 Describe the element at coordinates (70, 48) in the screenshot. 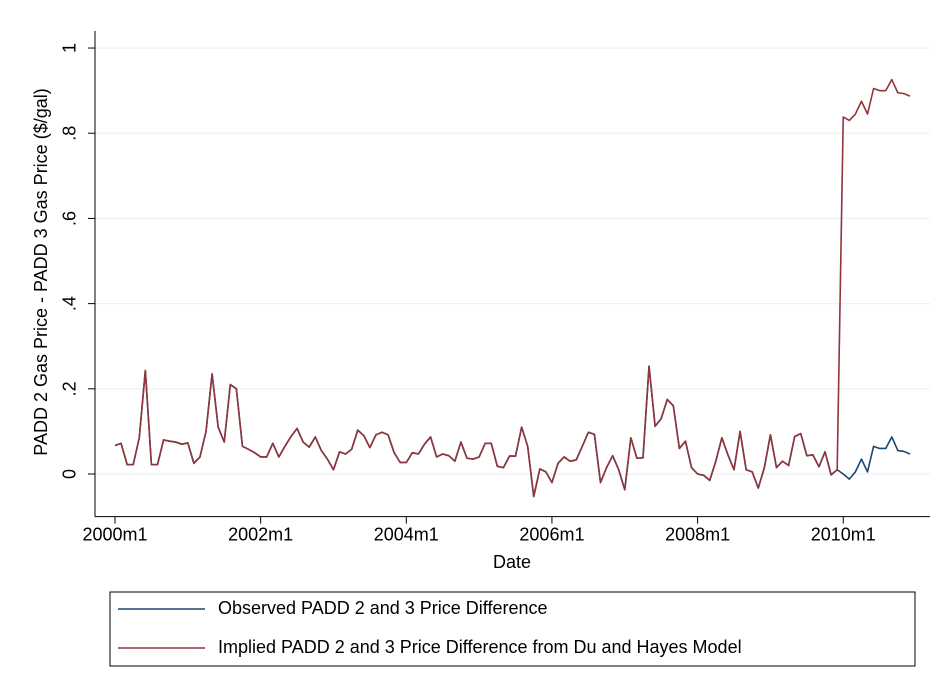

I see `y-tick-label: 1` at that location.